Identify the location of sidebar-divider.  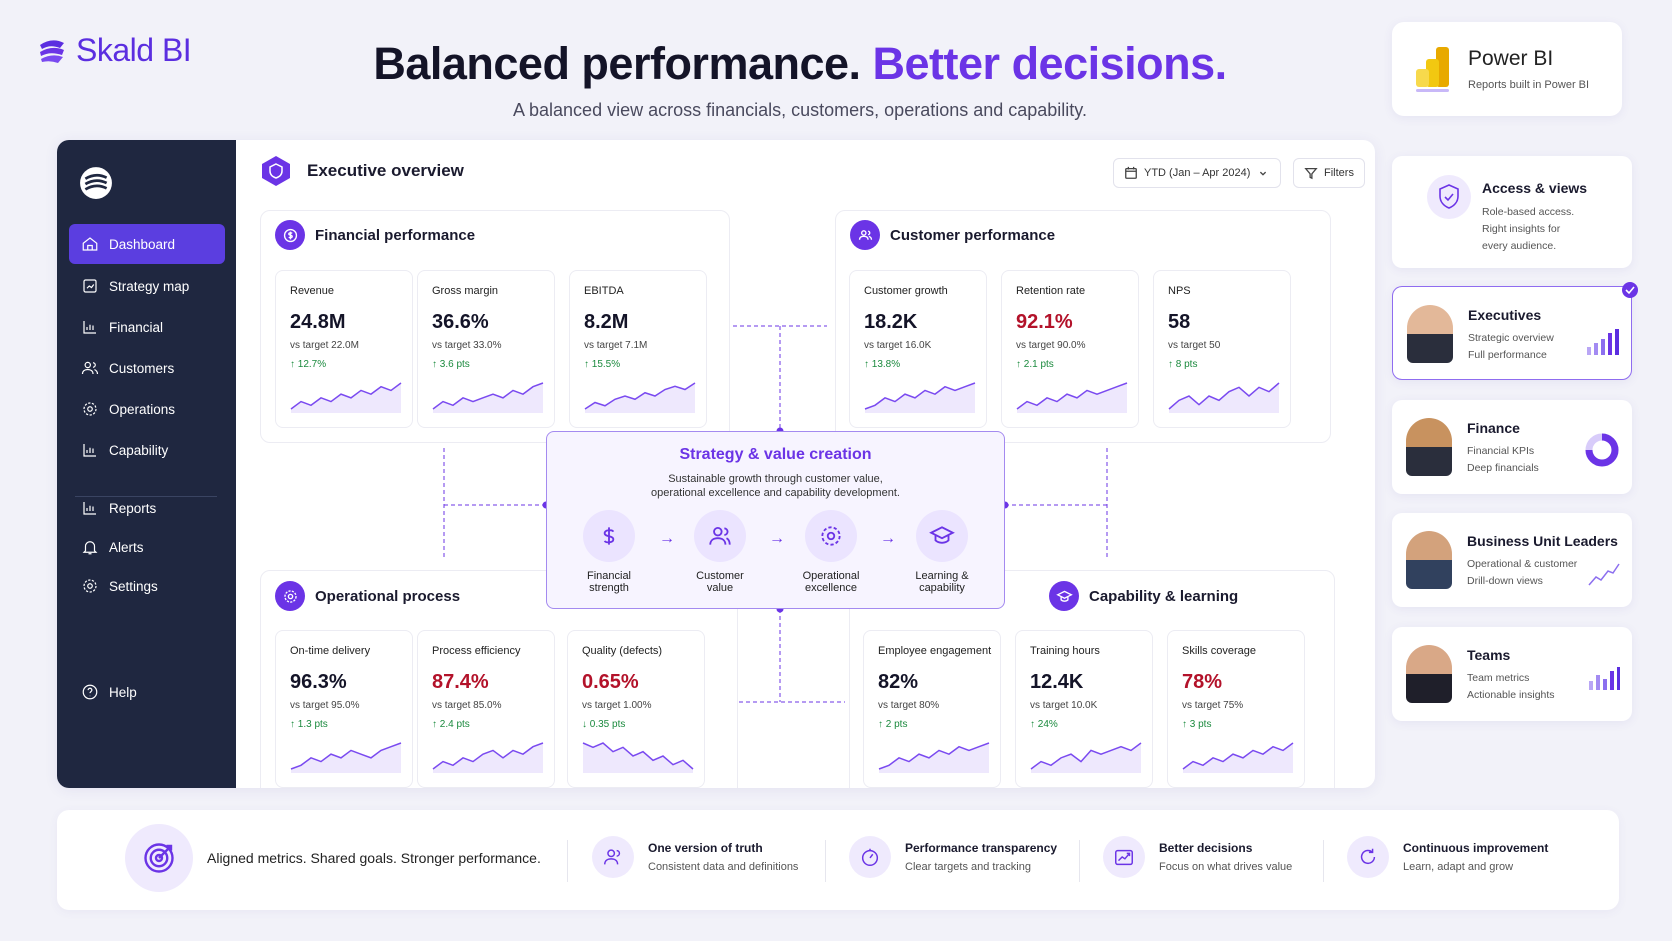
(146, 496).